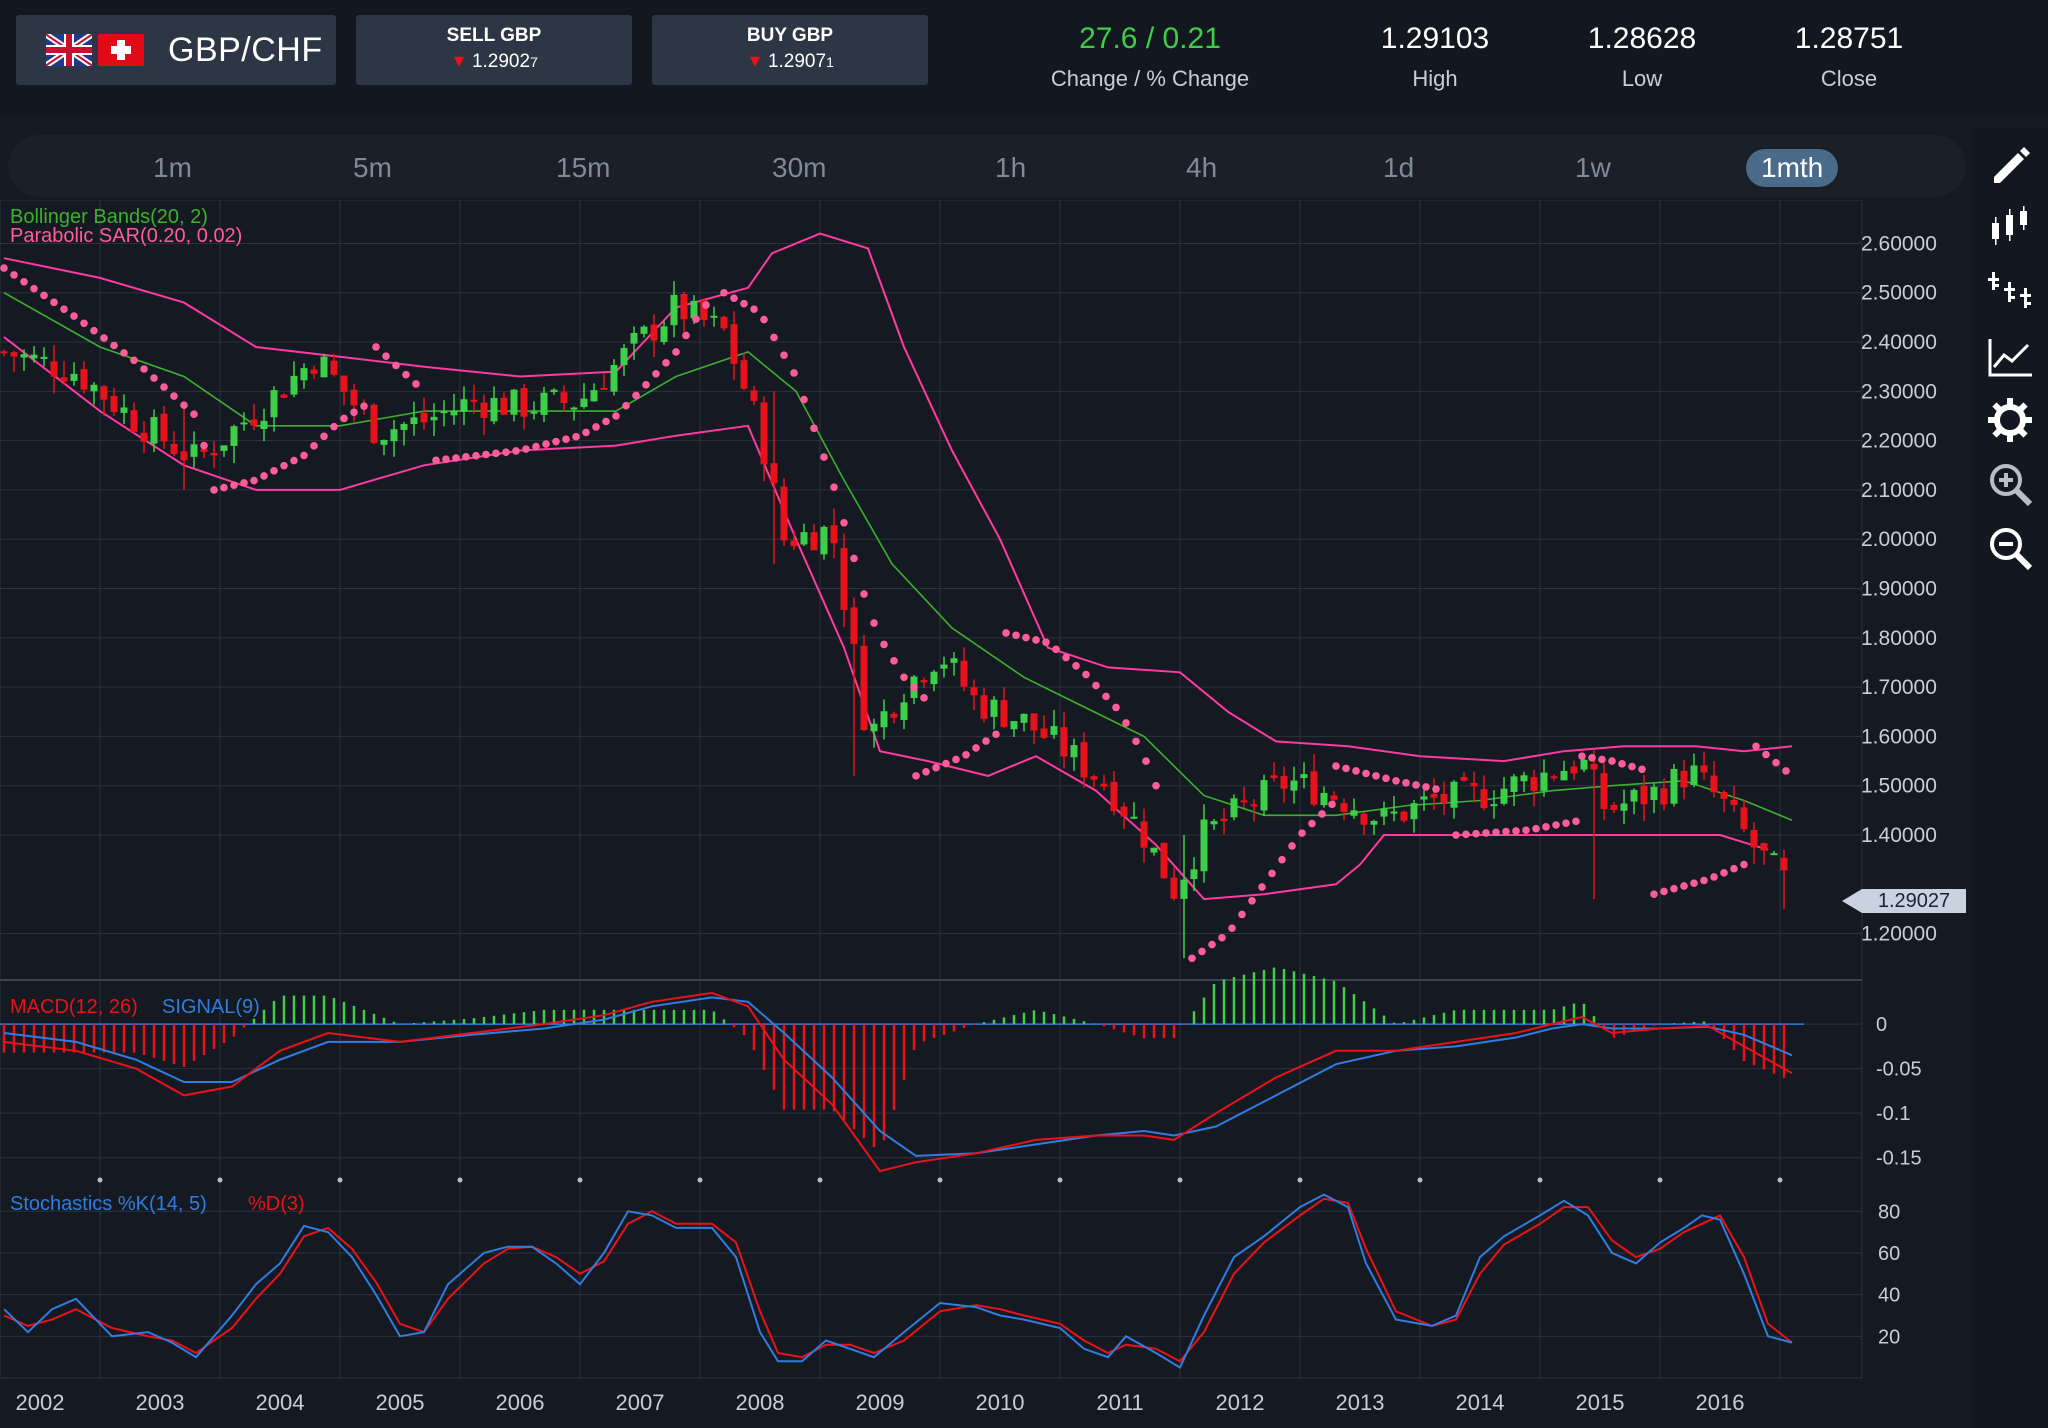 Image resolution: width=2048 pixels, height=1428 pixels. What do you see at coordinates (1849, 78) in the screenshot?
I see `close-label: Close` at bounding box center [1849, 78].